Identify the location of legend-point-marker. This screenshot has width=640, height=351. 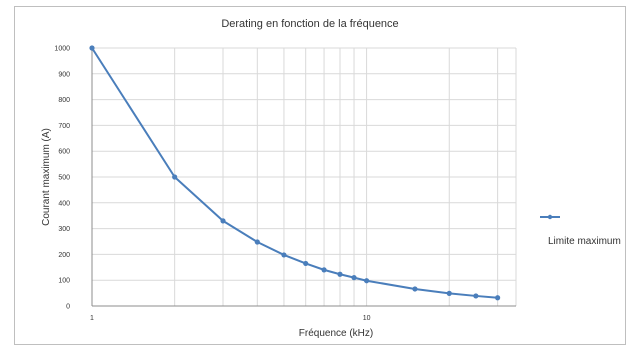
(550, 217).